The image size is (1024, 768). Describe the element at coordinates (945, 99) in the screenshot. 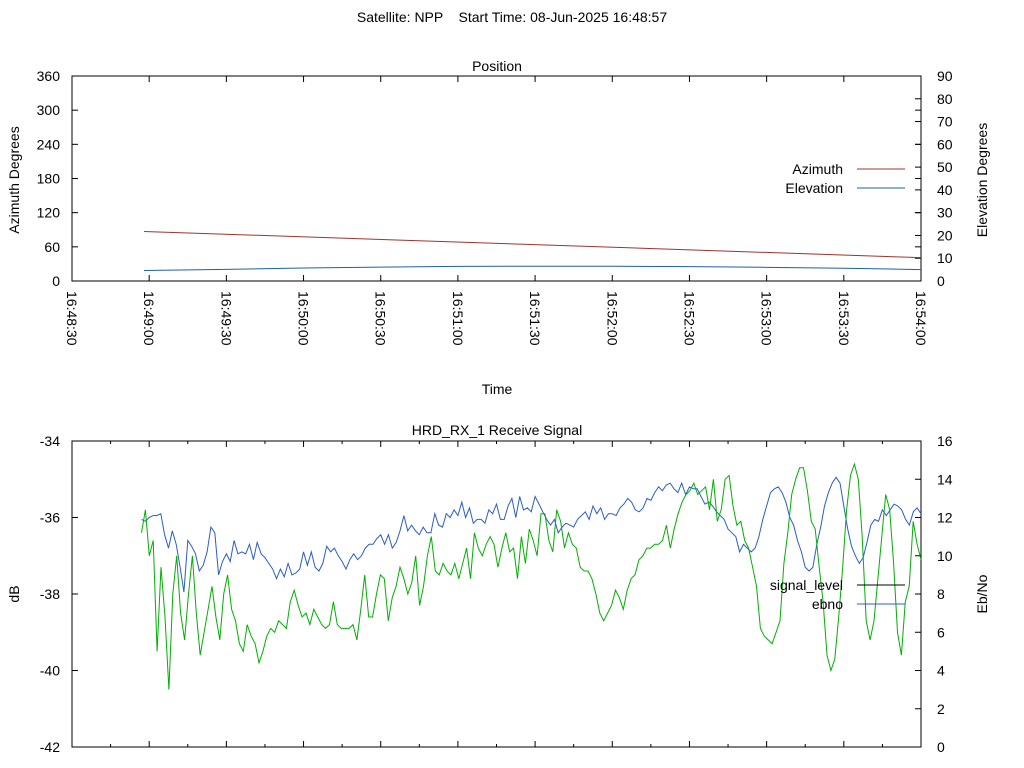

I see `el-tick-label: 80` at that location.